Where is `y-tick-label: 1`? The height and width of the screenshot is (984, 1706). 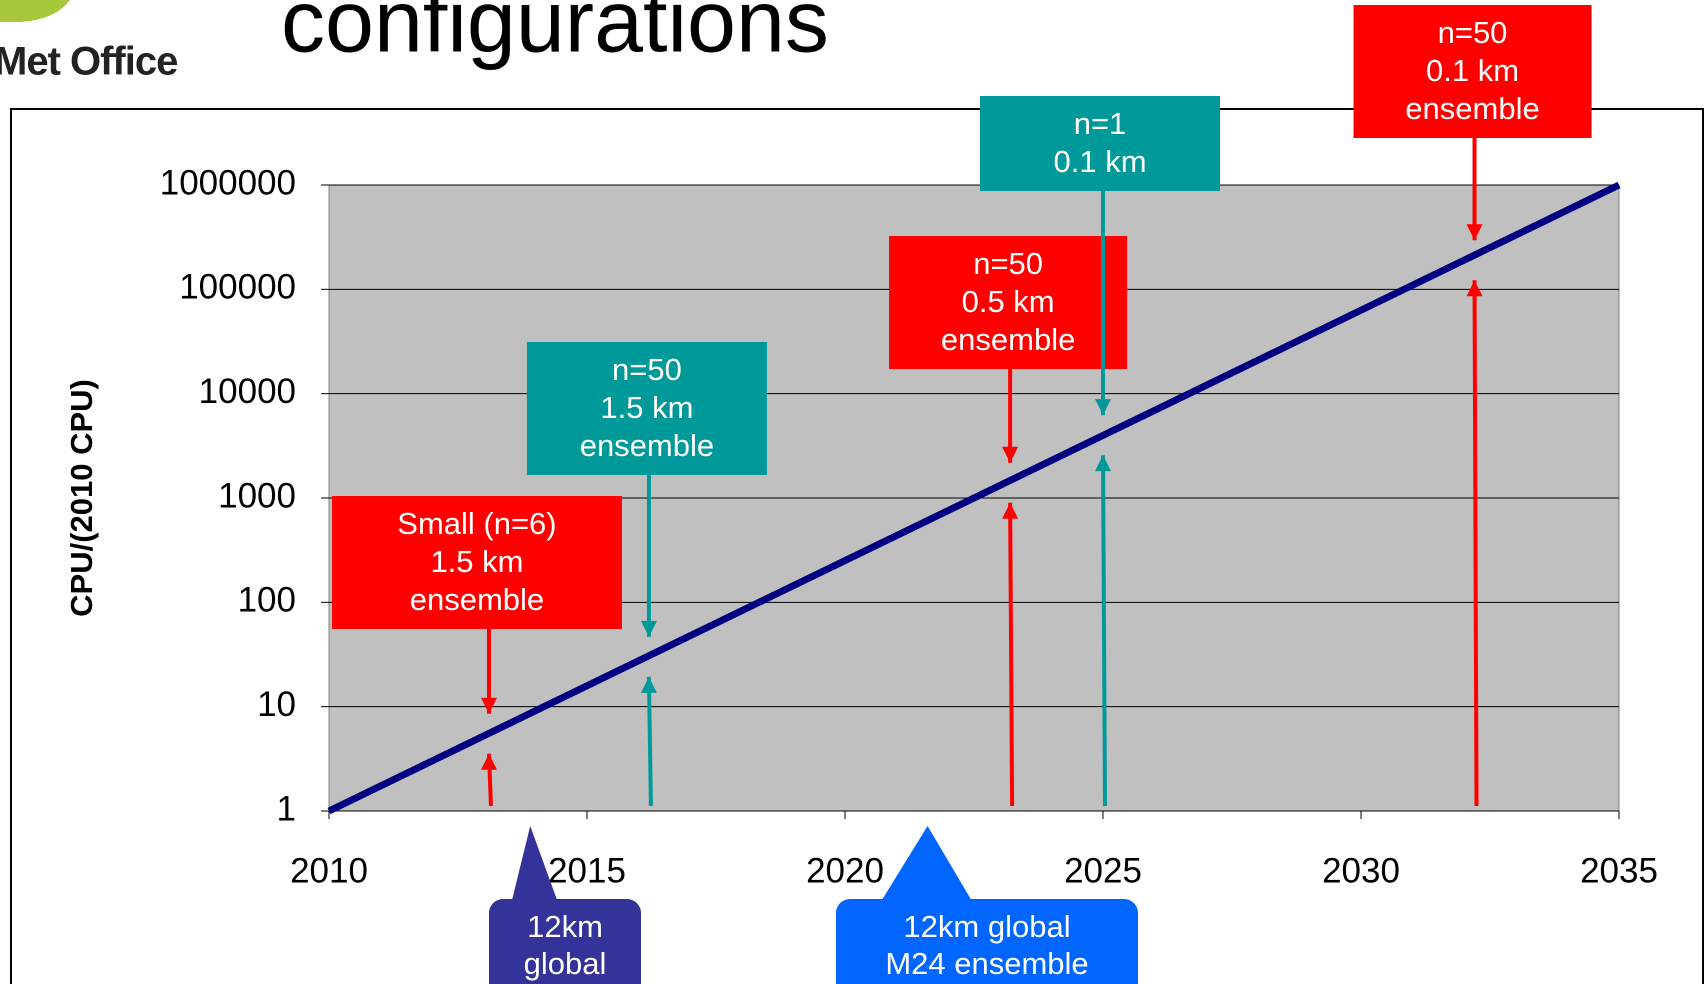
y-tick-label: 1 is located at coordinates (286, 808).